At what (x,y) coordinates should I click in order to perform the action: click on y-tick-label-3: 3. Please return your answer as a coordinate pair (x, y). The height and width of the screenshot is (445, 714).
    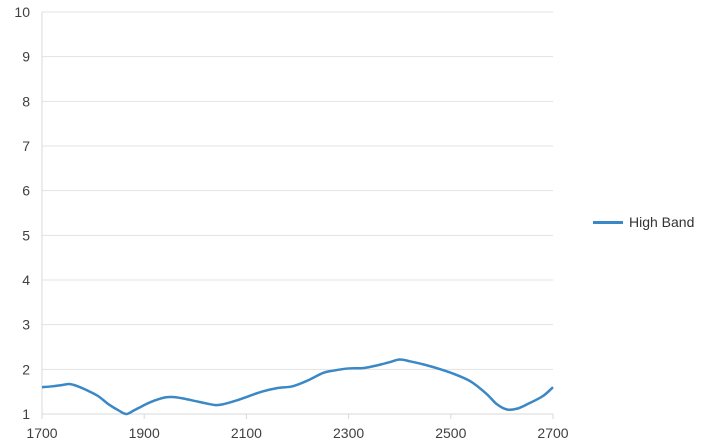
    Looking at the image, I should click on (26, 325).